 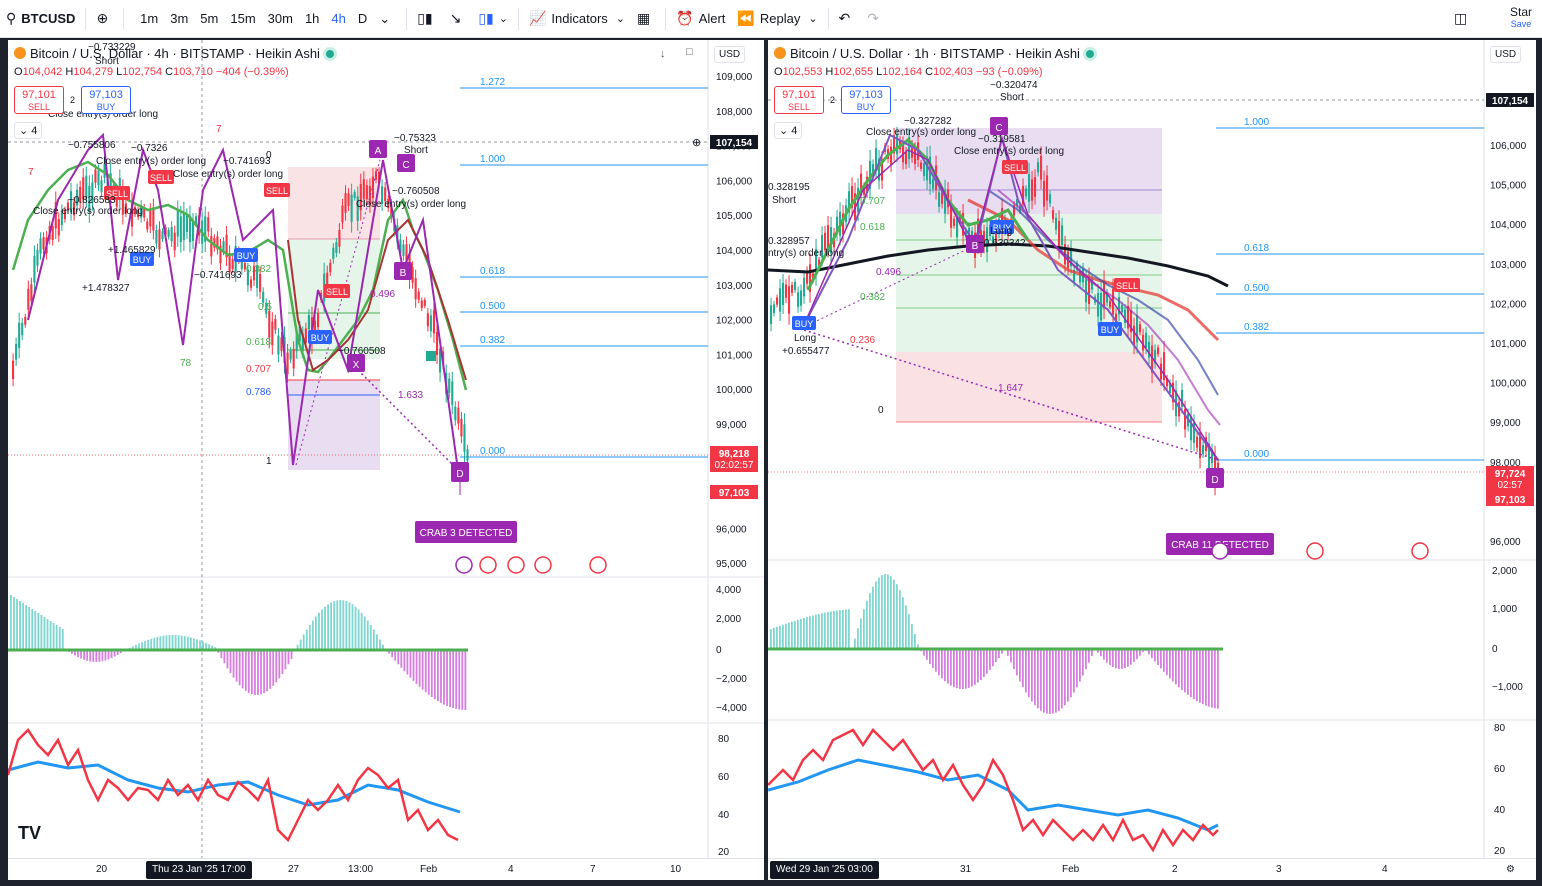 What do you see at coordinates (1520, 12) in the screenshot?
I see `star-label: Star` at bounding box center [1520, 12].